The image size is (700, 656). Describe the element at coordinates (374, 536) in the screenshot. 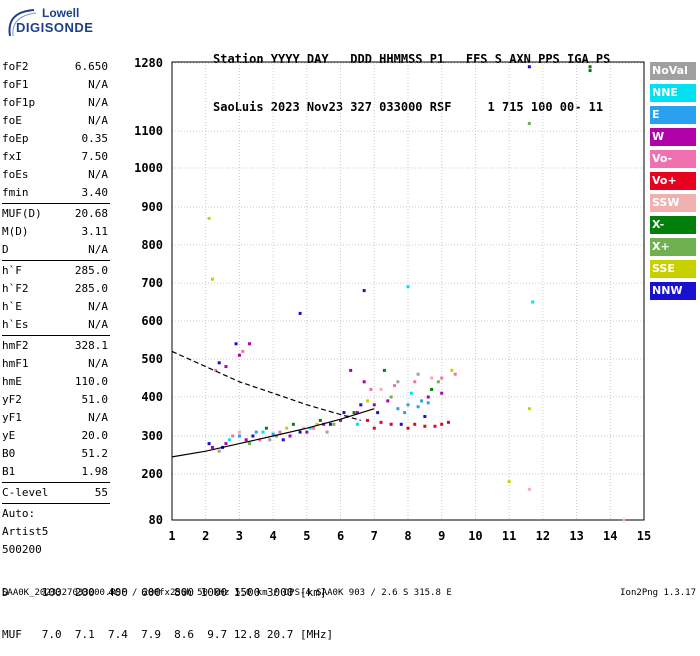

I see `x-tick-label: 7` at that location.